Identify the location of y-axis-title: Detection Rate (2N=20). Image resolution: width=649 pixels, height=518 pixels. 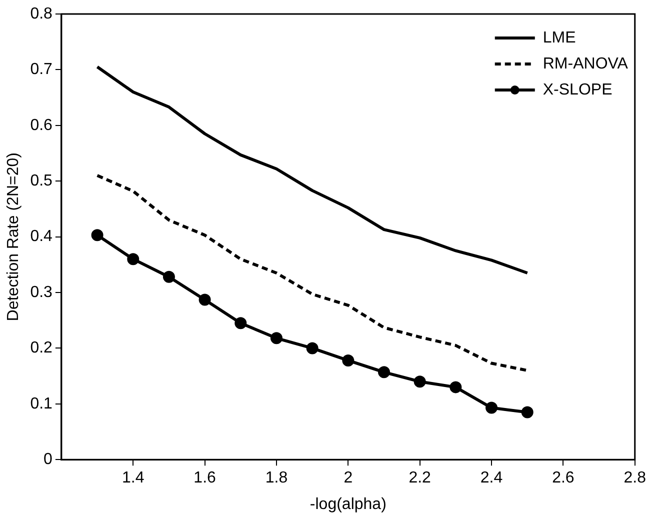
(13, 237).